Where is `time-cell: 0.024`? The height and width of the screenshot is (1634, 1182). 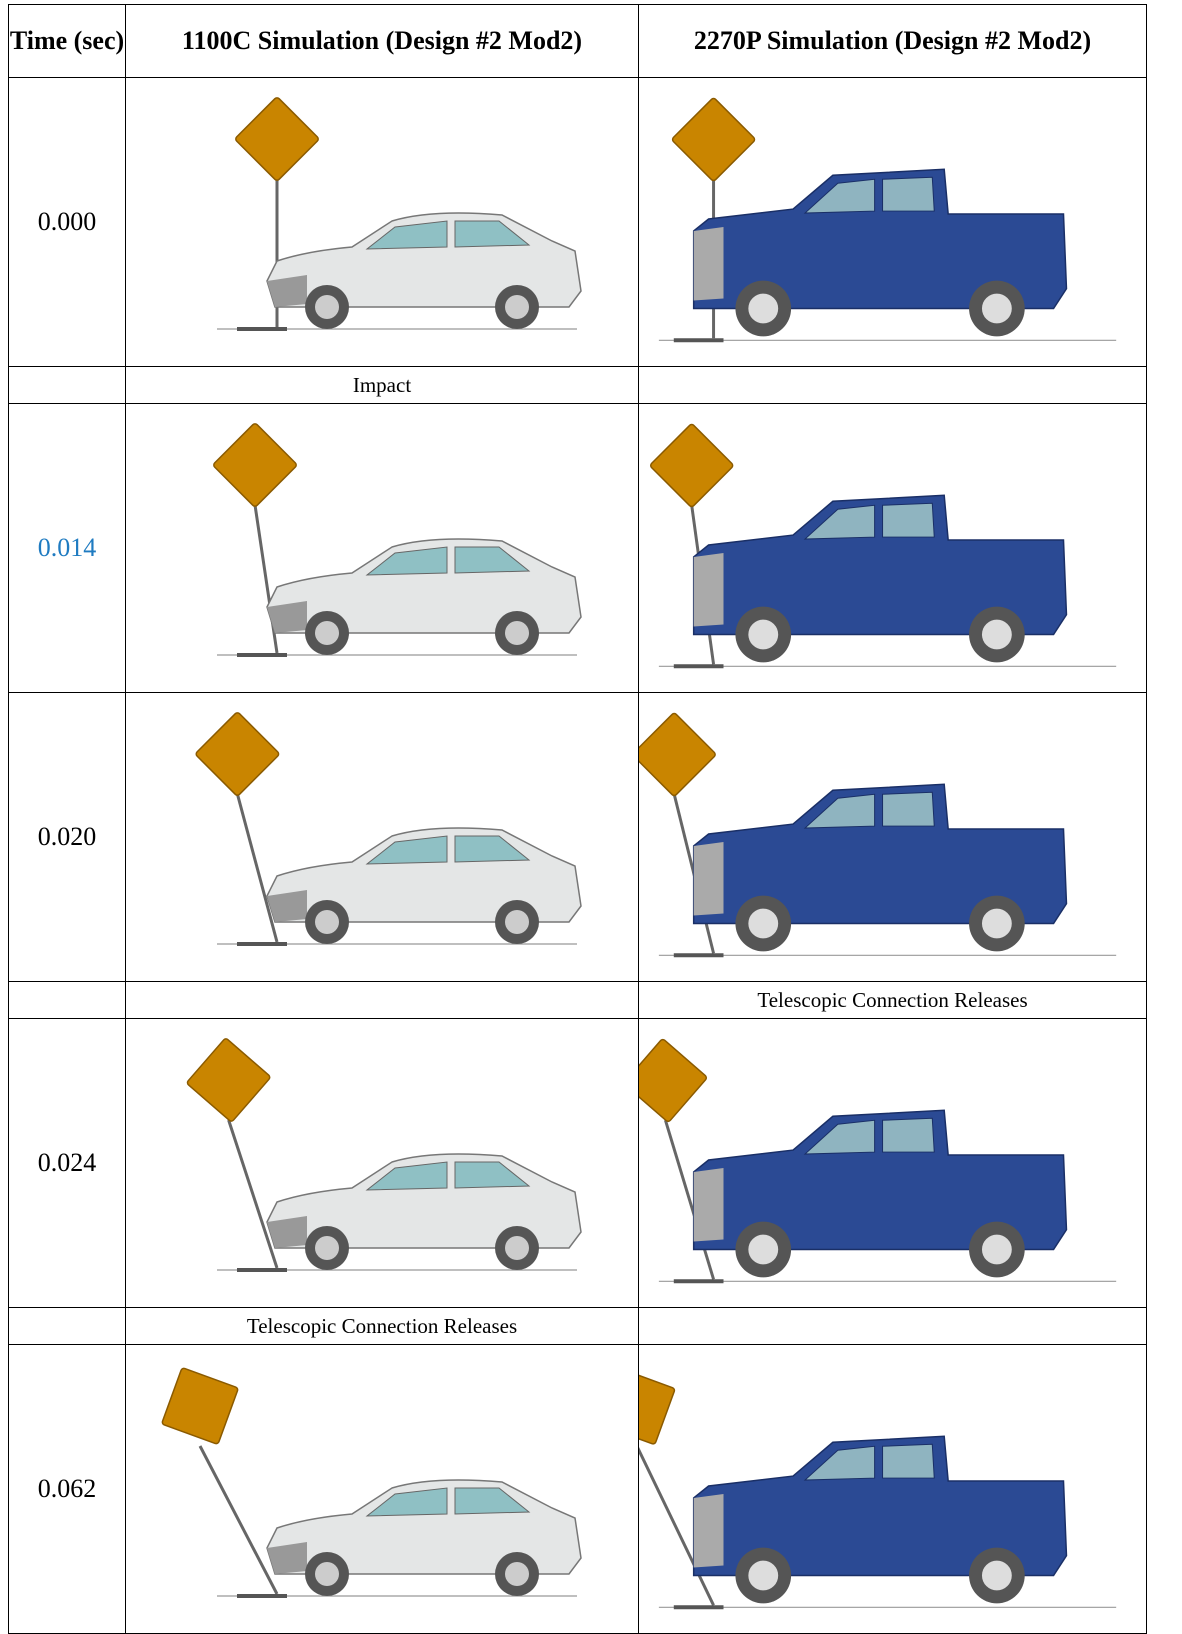
time-cell: 0.024 is located at coordinates (67, 1163).